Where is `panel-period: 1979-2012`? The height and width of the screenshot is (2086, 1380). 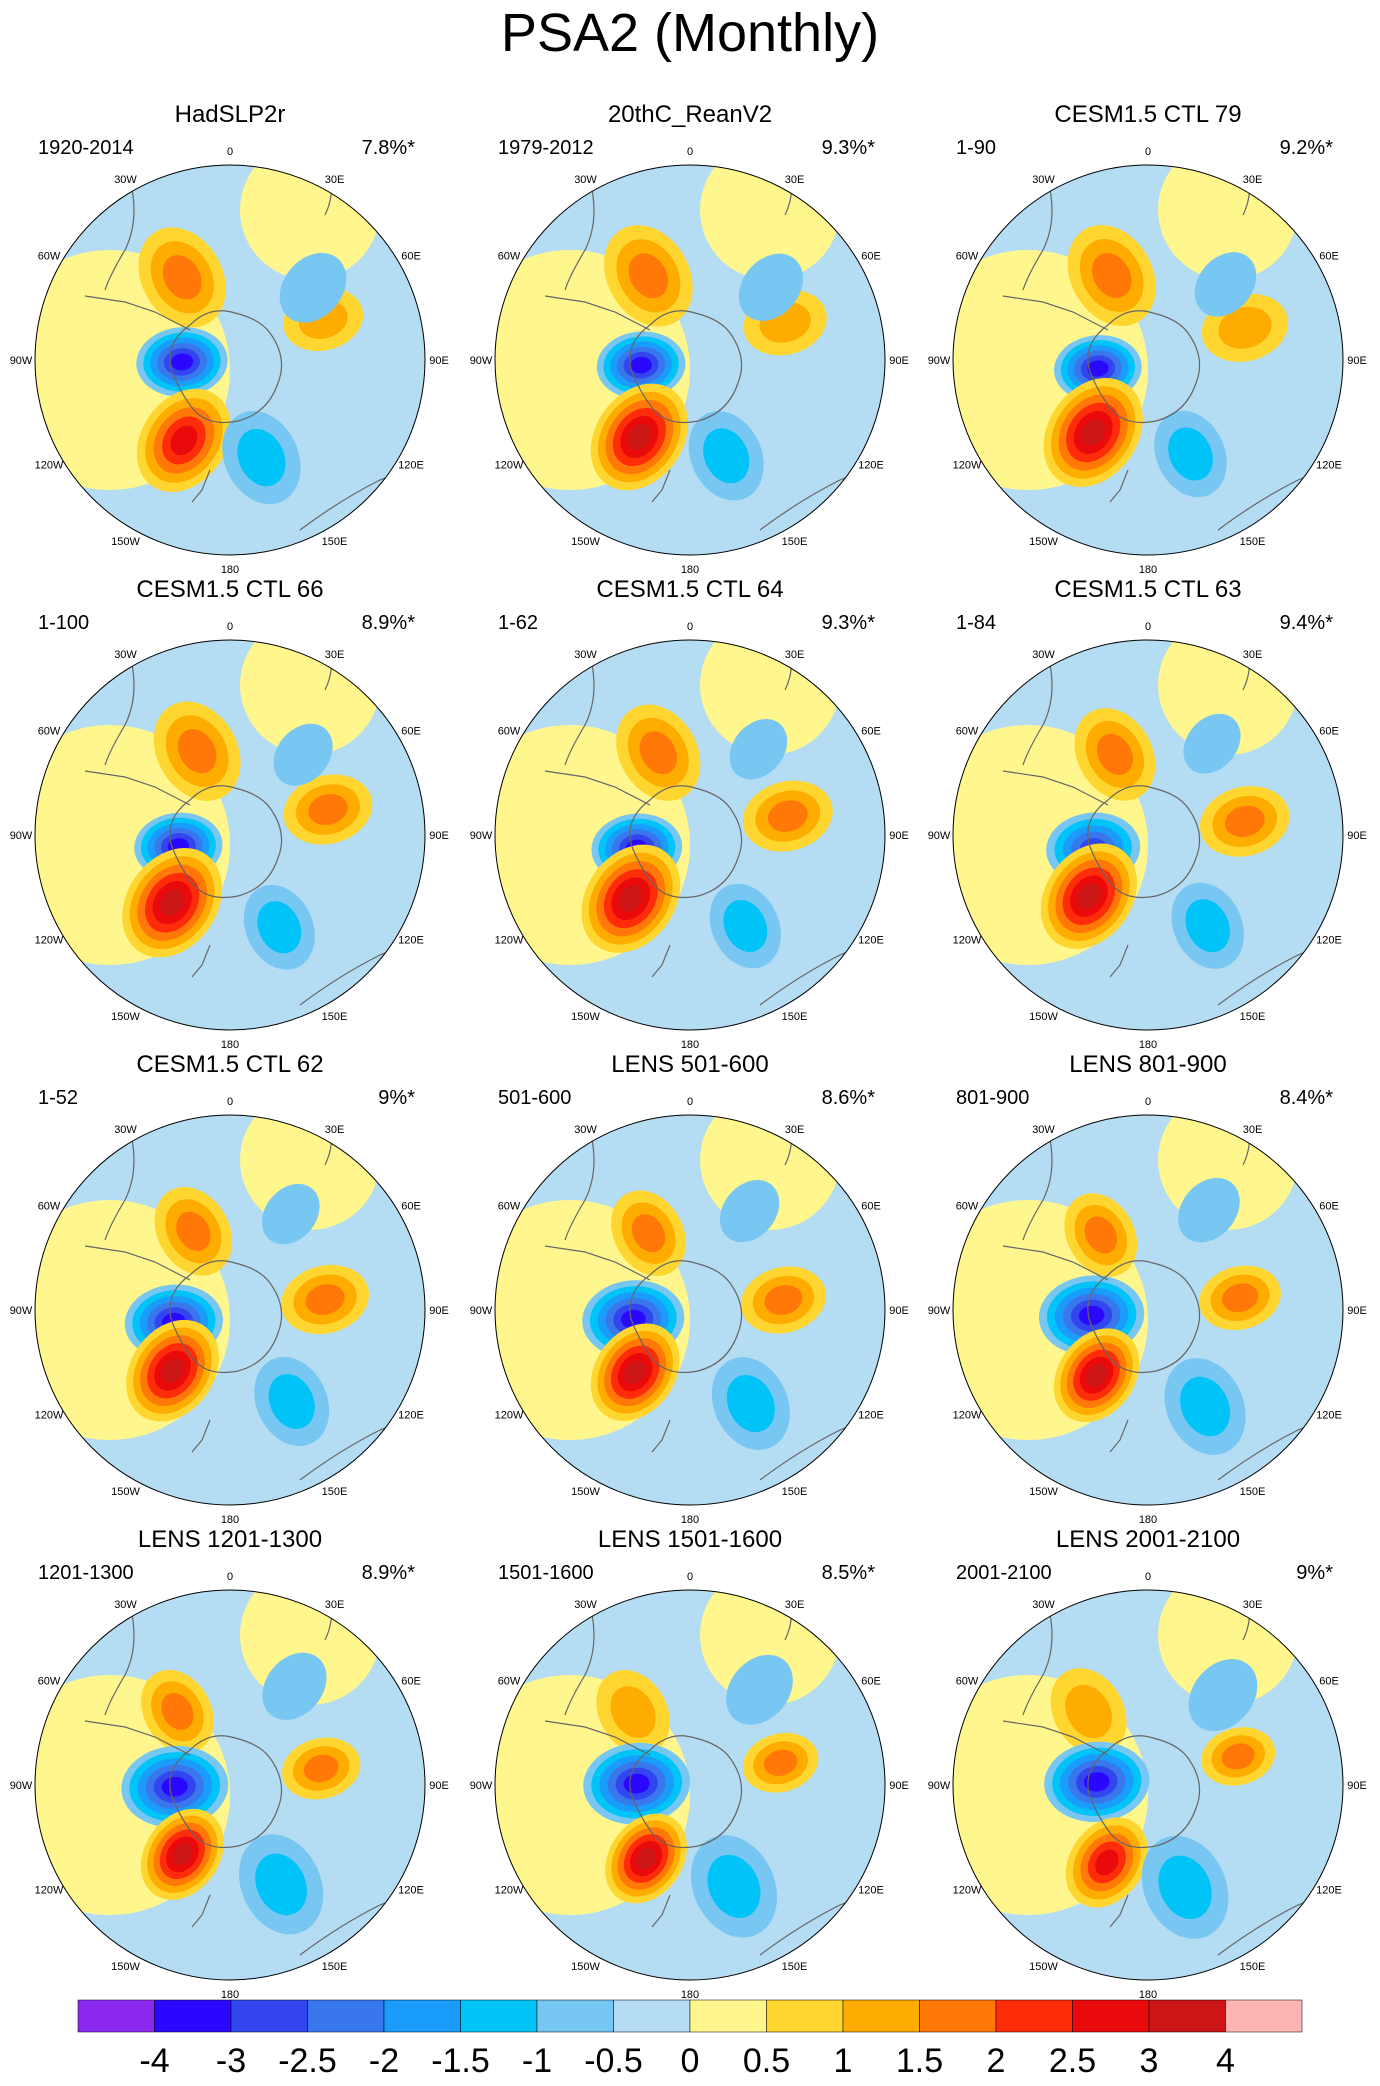 panel-period: 1979-2012 is located at coordinates (546, 148).